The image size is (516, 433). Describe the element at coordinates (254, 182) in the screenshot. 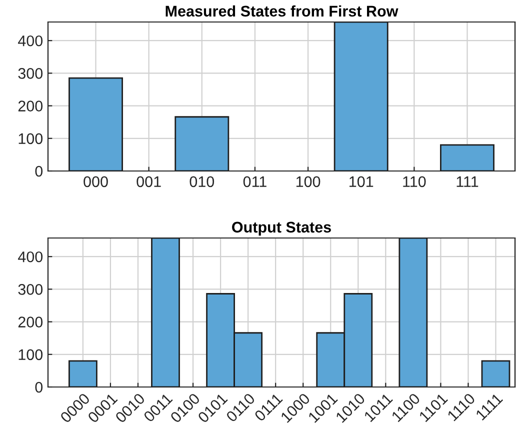

I see `x-tick-label: 011` at that location.